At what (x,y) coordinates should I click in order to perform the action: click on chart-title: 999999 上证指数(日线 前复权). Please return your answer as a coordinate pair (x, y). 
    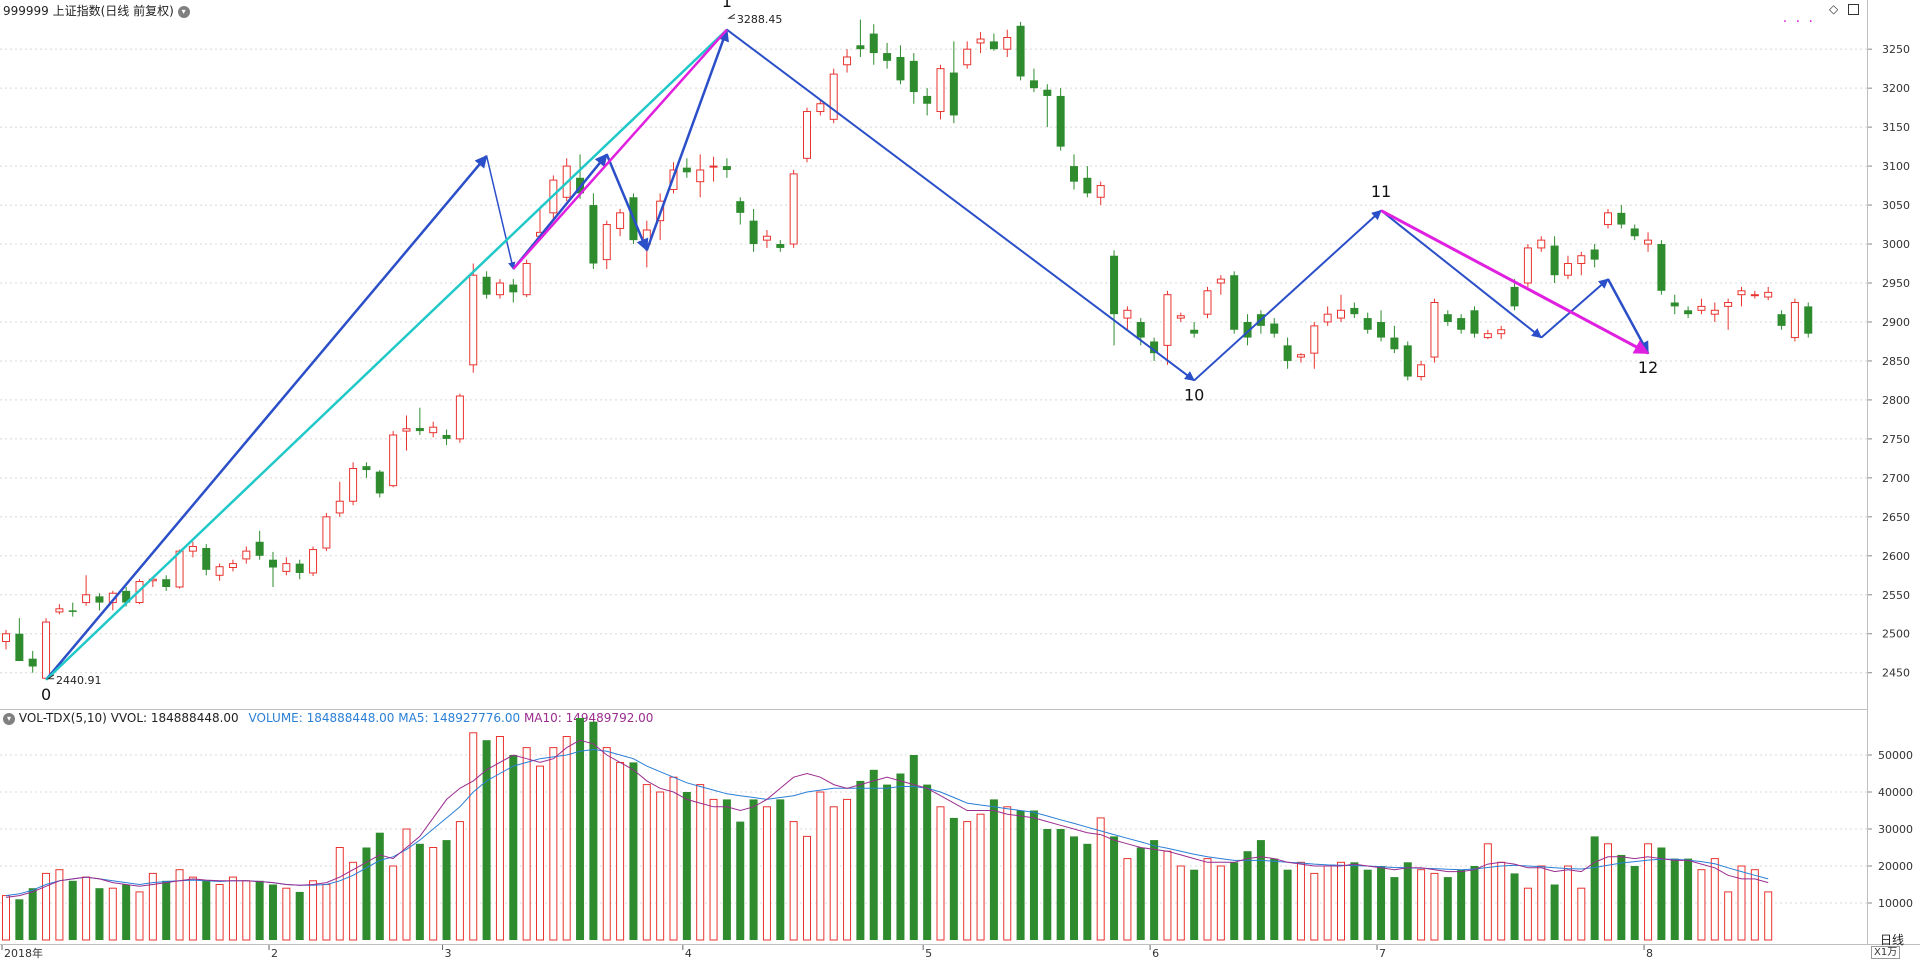
    Looking at the image, I should click on (88, 11).